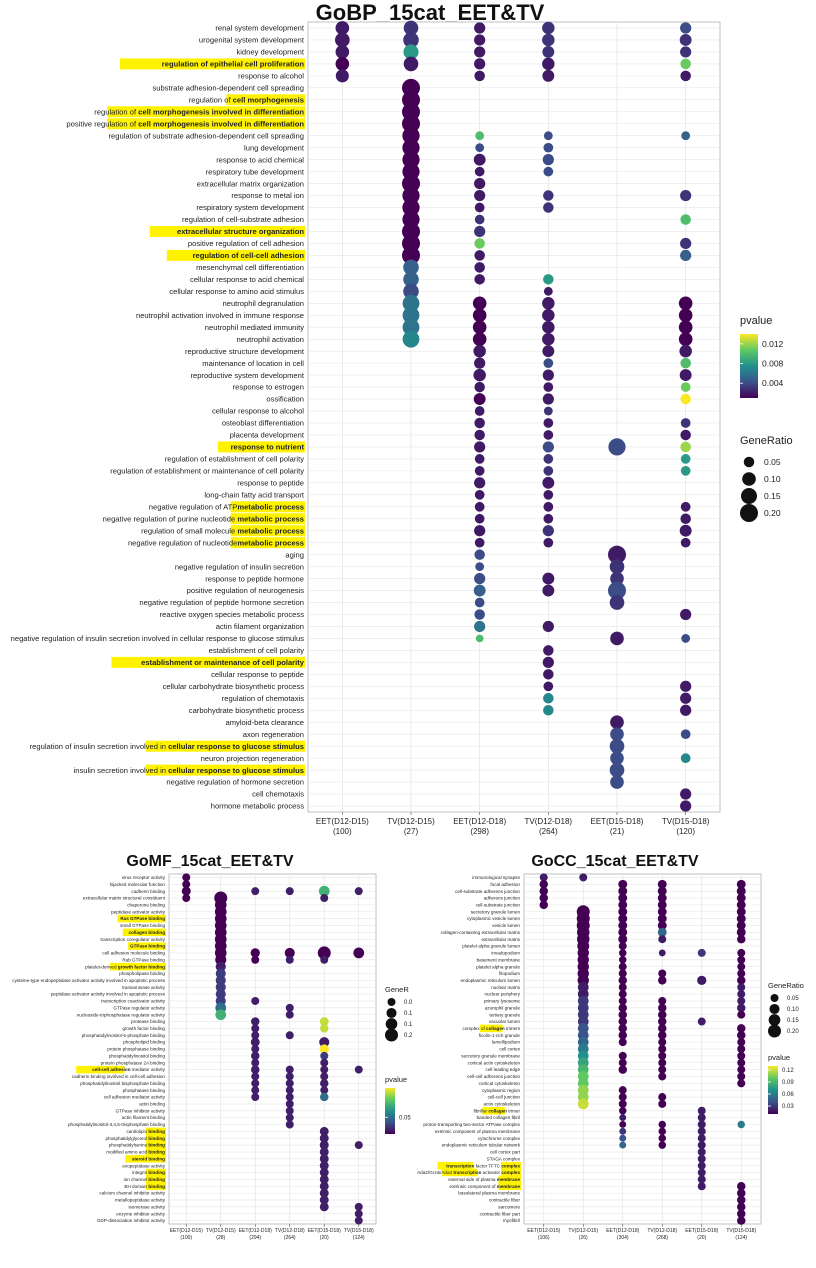 The height and width of the screenshot is (1268, 816). What do you see at coordinates (253, 363) in the screenshot?
I see `term-text: maintenance of location in cell` at bounding box center [253, 363].